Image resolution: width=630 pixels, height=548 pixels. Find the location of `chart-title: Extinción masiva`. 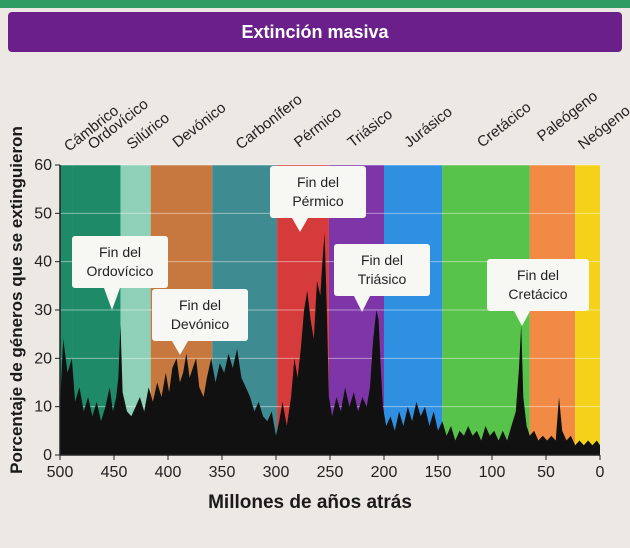

chart-title: Extinción masiva is located at coordinates (315, 32).